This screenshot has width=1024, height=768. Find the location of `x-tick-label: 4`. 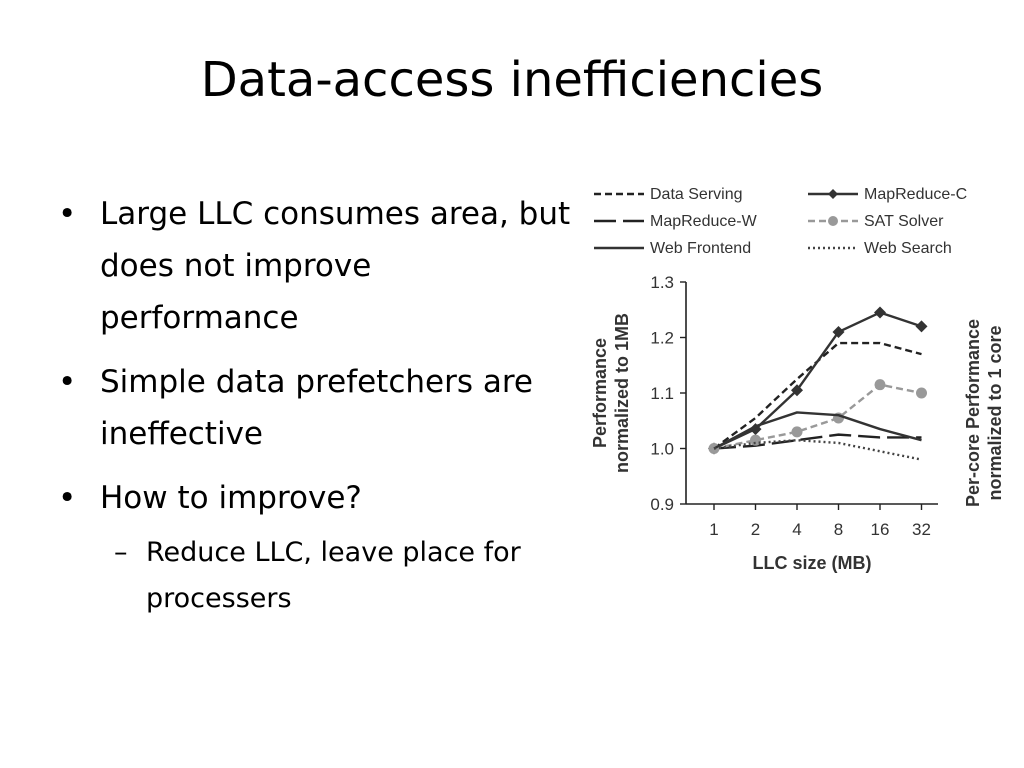

x-tick-label: 4 is located at coordinates (796, 529).